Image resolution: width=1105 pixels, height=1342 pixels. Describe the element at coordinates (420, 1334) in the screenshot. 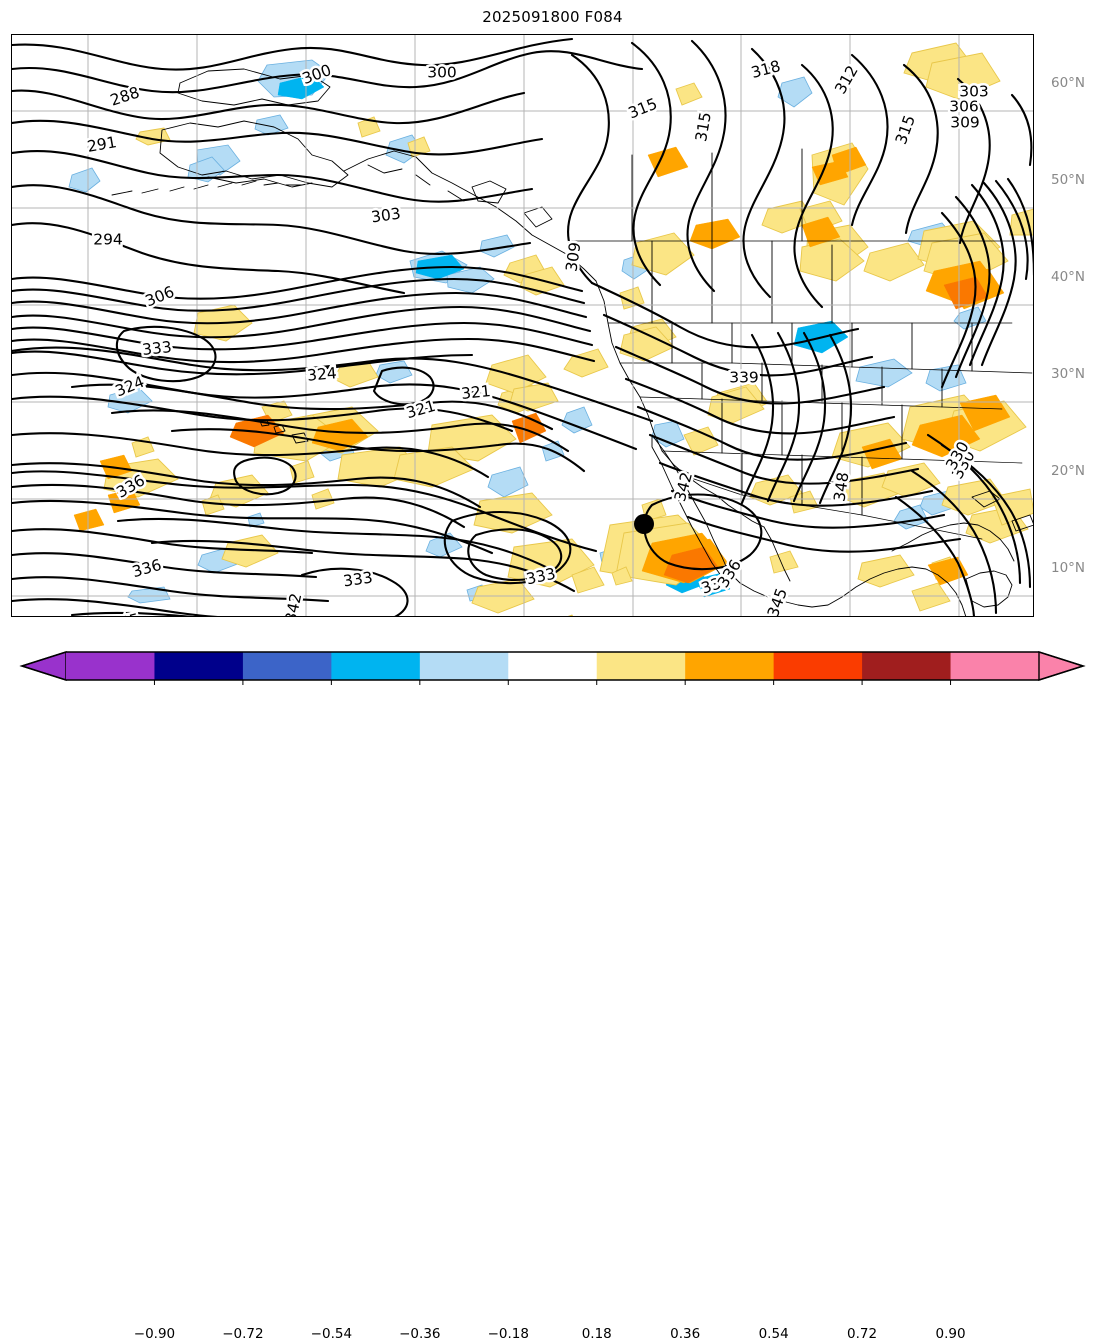

I see `colorbar-tick-label-3: −0.36` at that location.